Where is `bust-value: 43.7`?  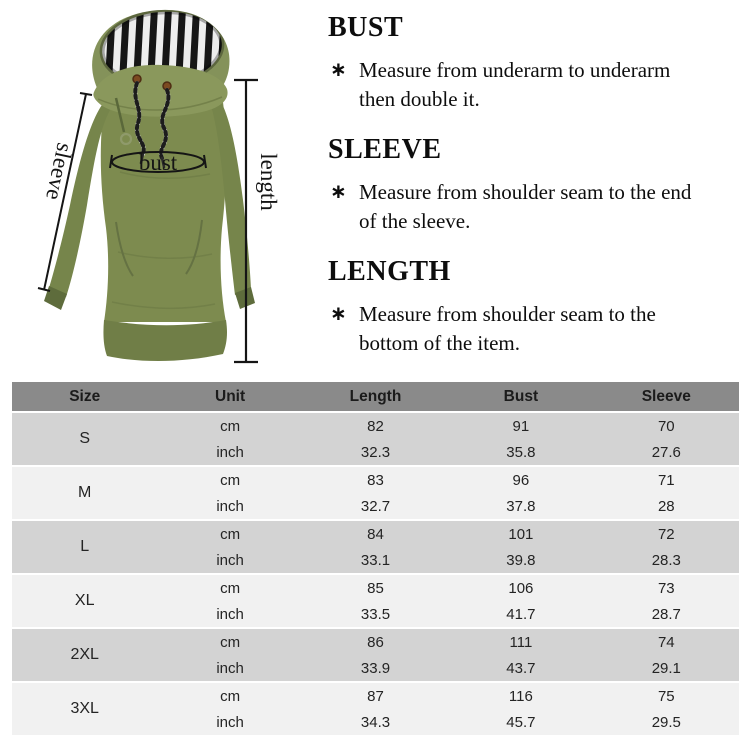 bust-value: 43.7 is located at coordinates (521, 668).